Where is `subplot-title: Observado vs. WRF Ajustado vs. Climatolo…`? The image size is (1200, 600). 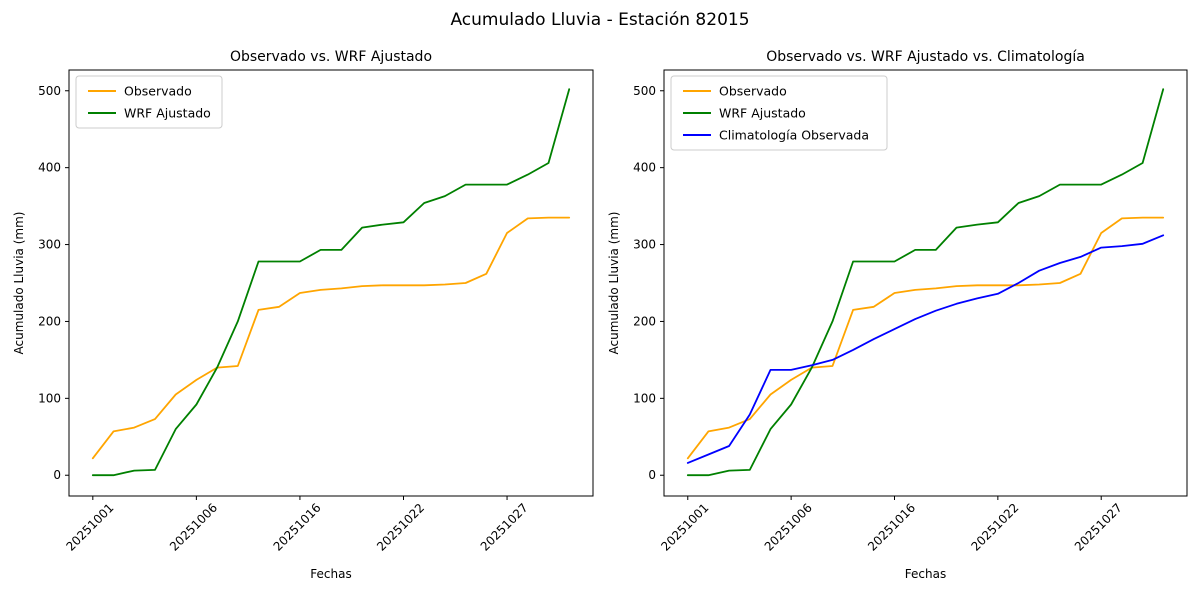
subplot-title: Observado vs. WRF Ajustado vs. Climatolo… is located at coordinates (925, 57).